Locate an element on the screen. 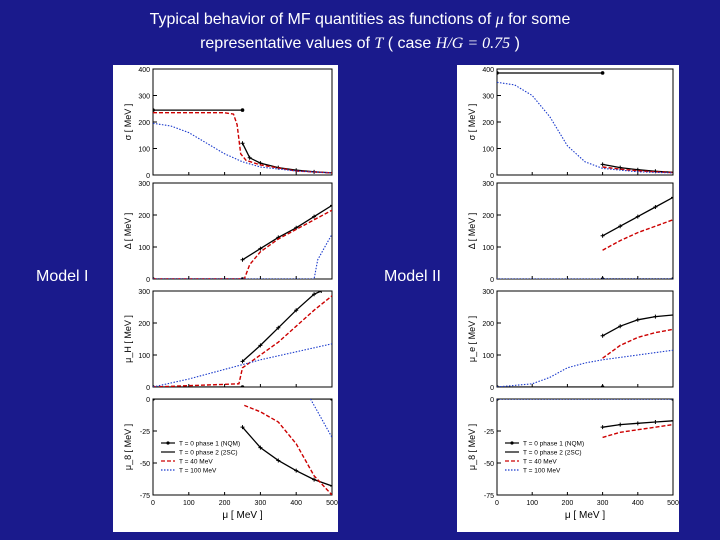  legend-label: T = 100 MeV is located at coordinates (198, 471).